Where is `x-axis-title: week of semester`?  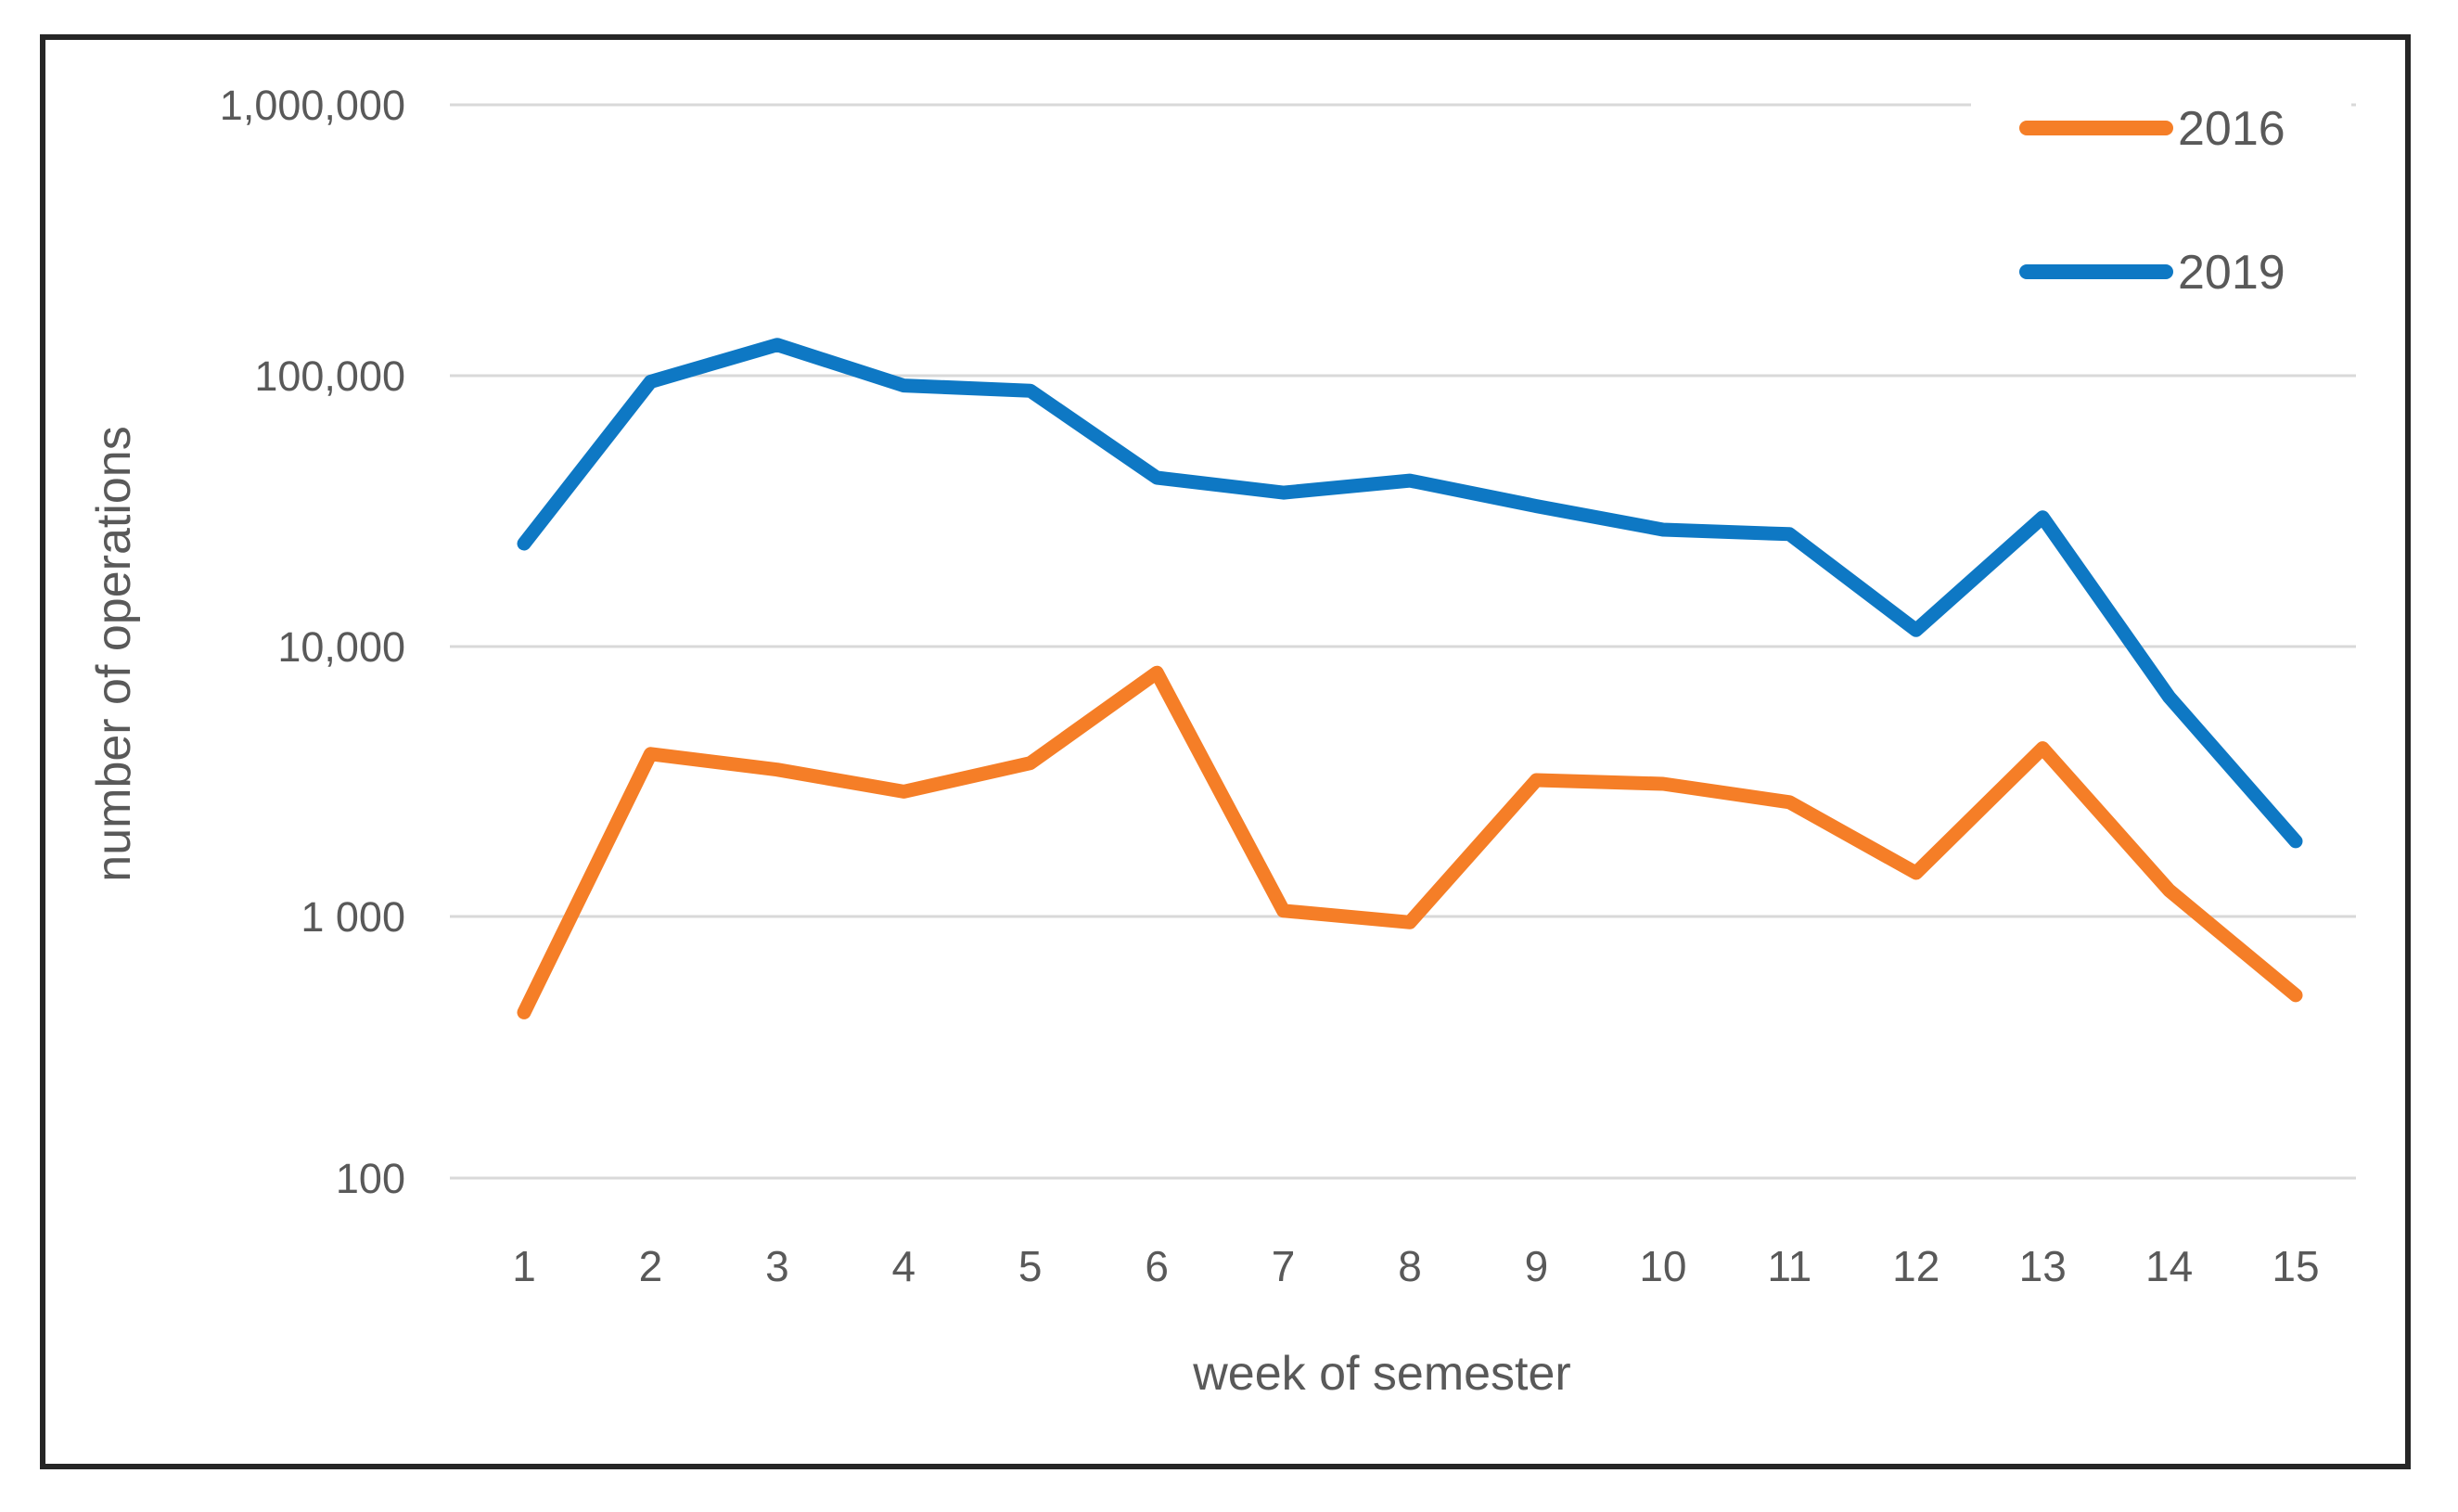
x-axis-title: week of semester is located at coordinates (1381, 1374).